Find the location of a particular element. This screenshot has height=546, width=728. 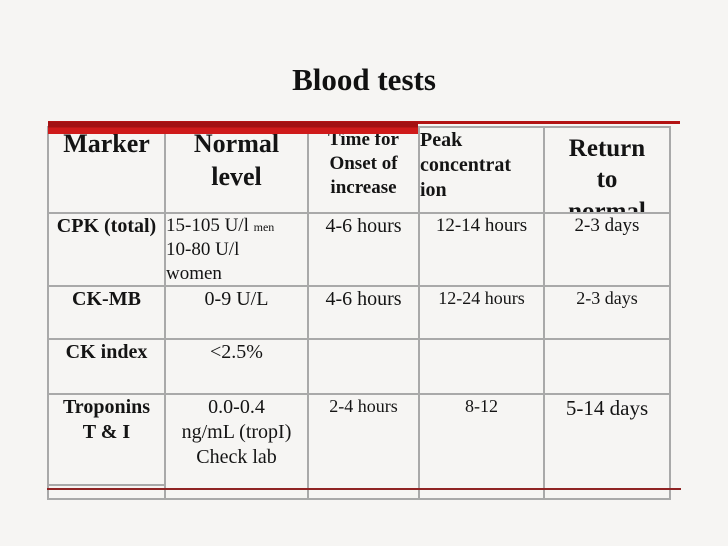

header-normal-level: Normal level is located at coordinates (236, 170).